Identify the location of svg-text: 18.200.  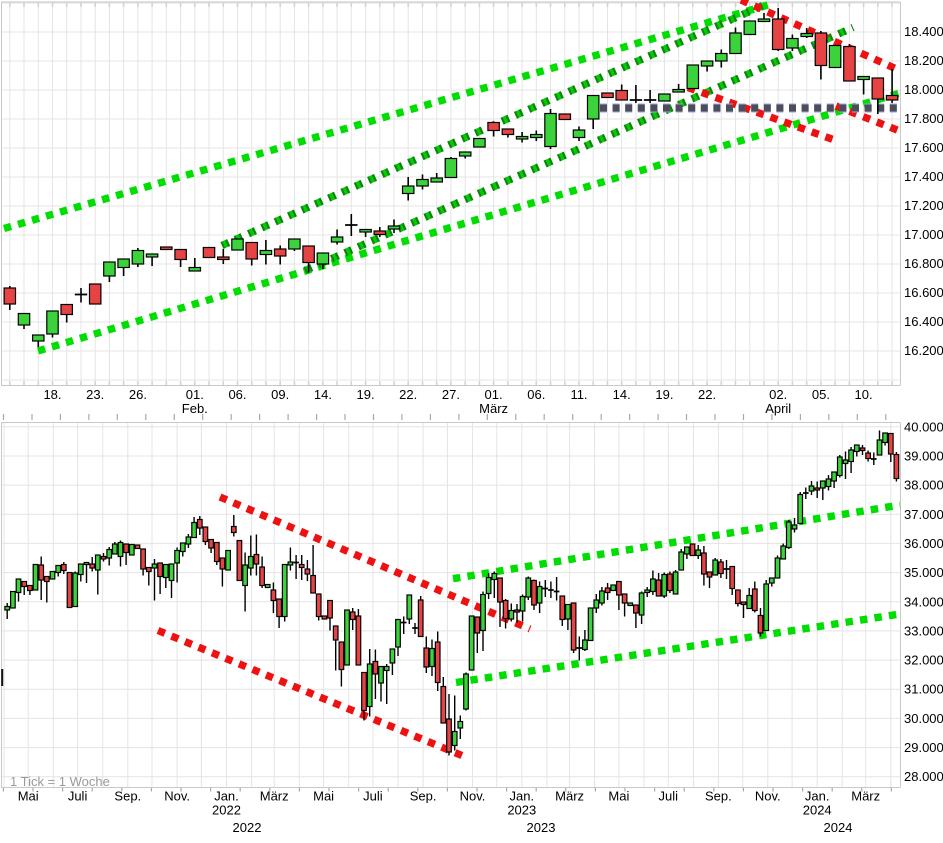
(923, 60).